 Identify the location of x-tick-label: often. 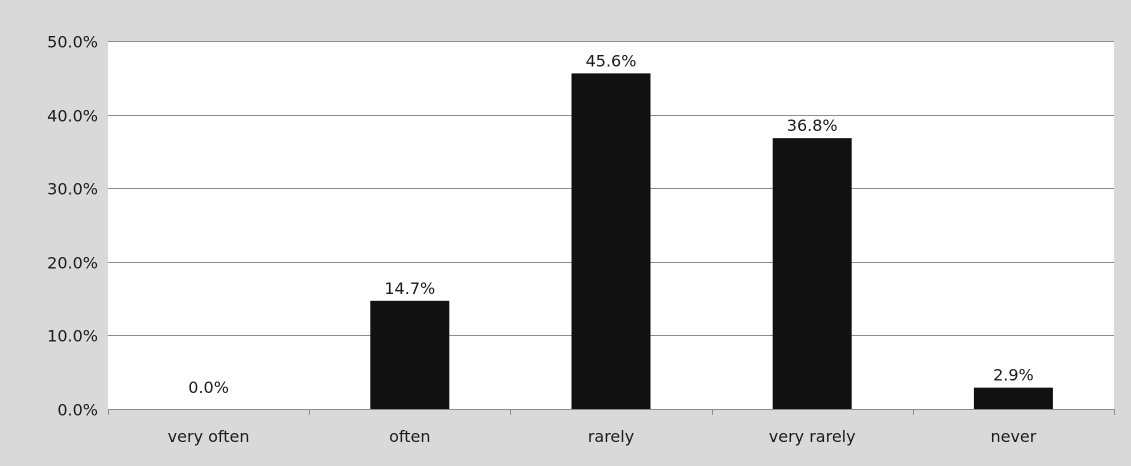
(409, 436).